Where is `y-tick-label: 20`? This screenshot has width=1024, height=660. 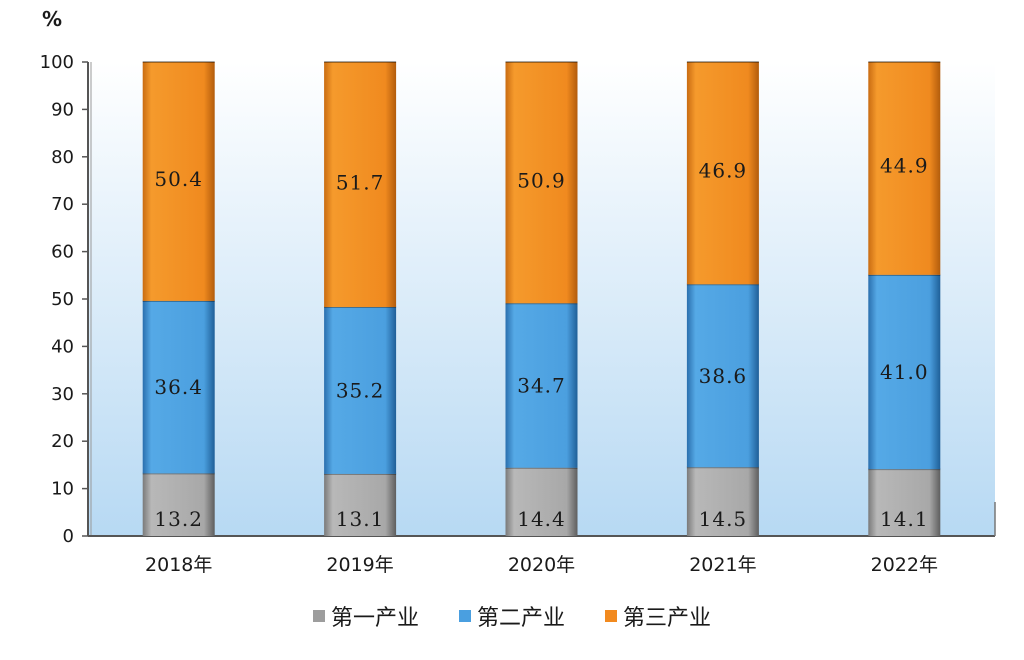
y-tick-label: 20 is located at coordinates (62, 441).